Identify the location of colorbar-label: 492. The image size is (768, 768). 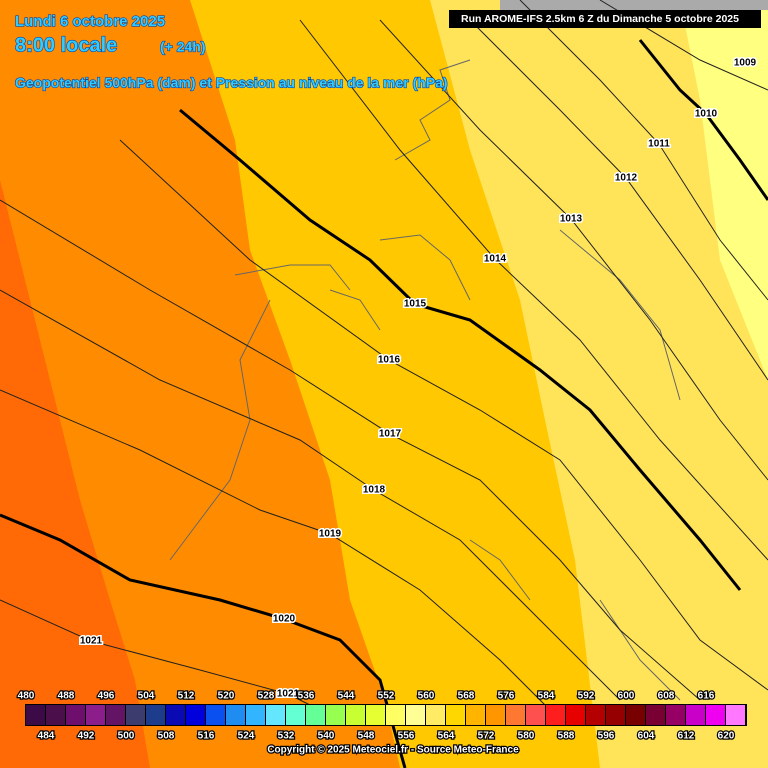
(86, 736).